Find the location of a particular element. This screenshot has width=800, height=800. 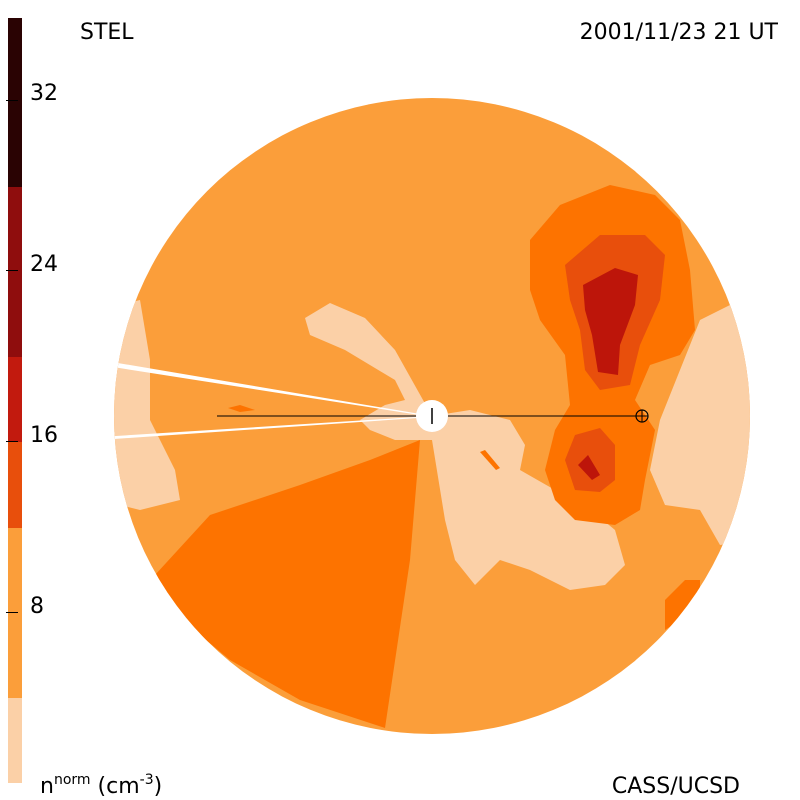

streak-center is located at coordinates (490, 460).